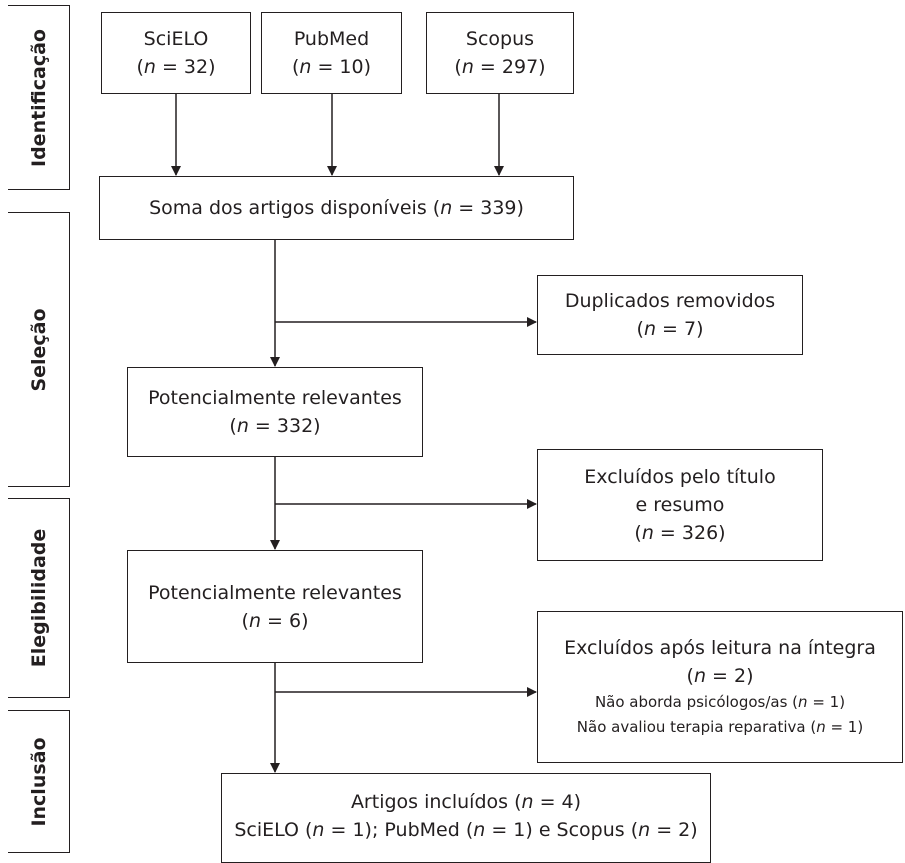 The width and height of the screenshot is (905, 863). Describe the element at coordinates (275, 592) in the screenshot. I see `relevantes2-label: Potencialmente relevantes` at that location.